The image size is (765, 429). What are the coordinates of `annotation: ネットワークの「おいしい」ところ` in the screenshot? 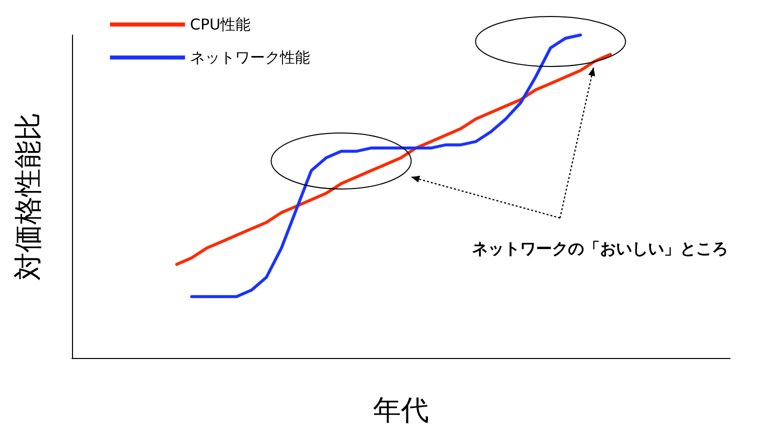 It's located at (600, 248).